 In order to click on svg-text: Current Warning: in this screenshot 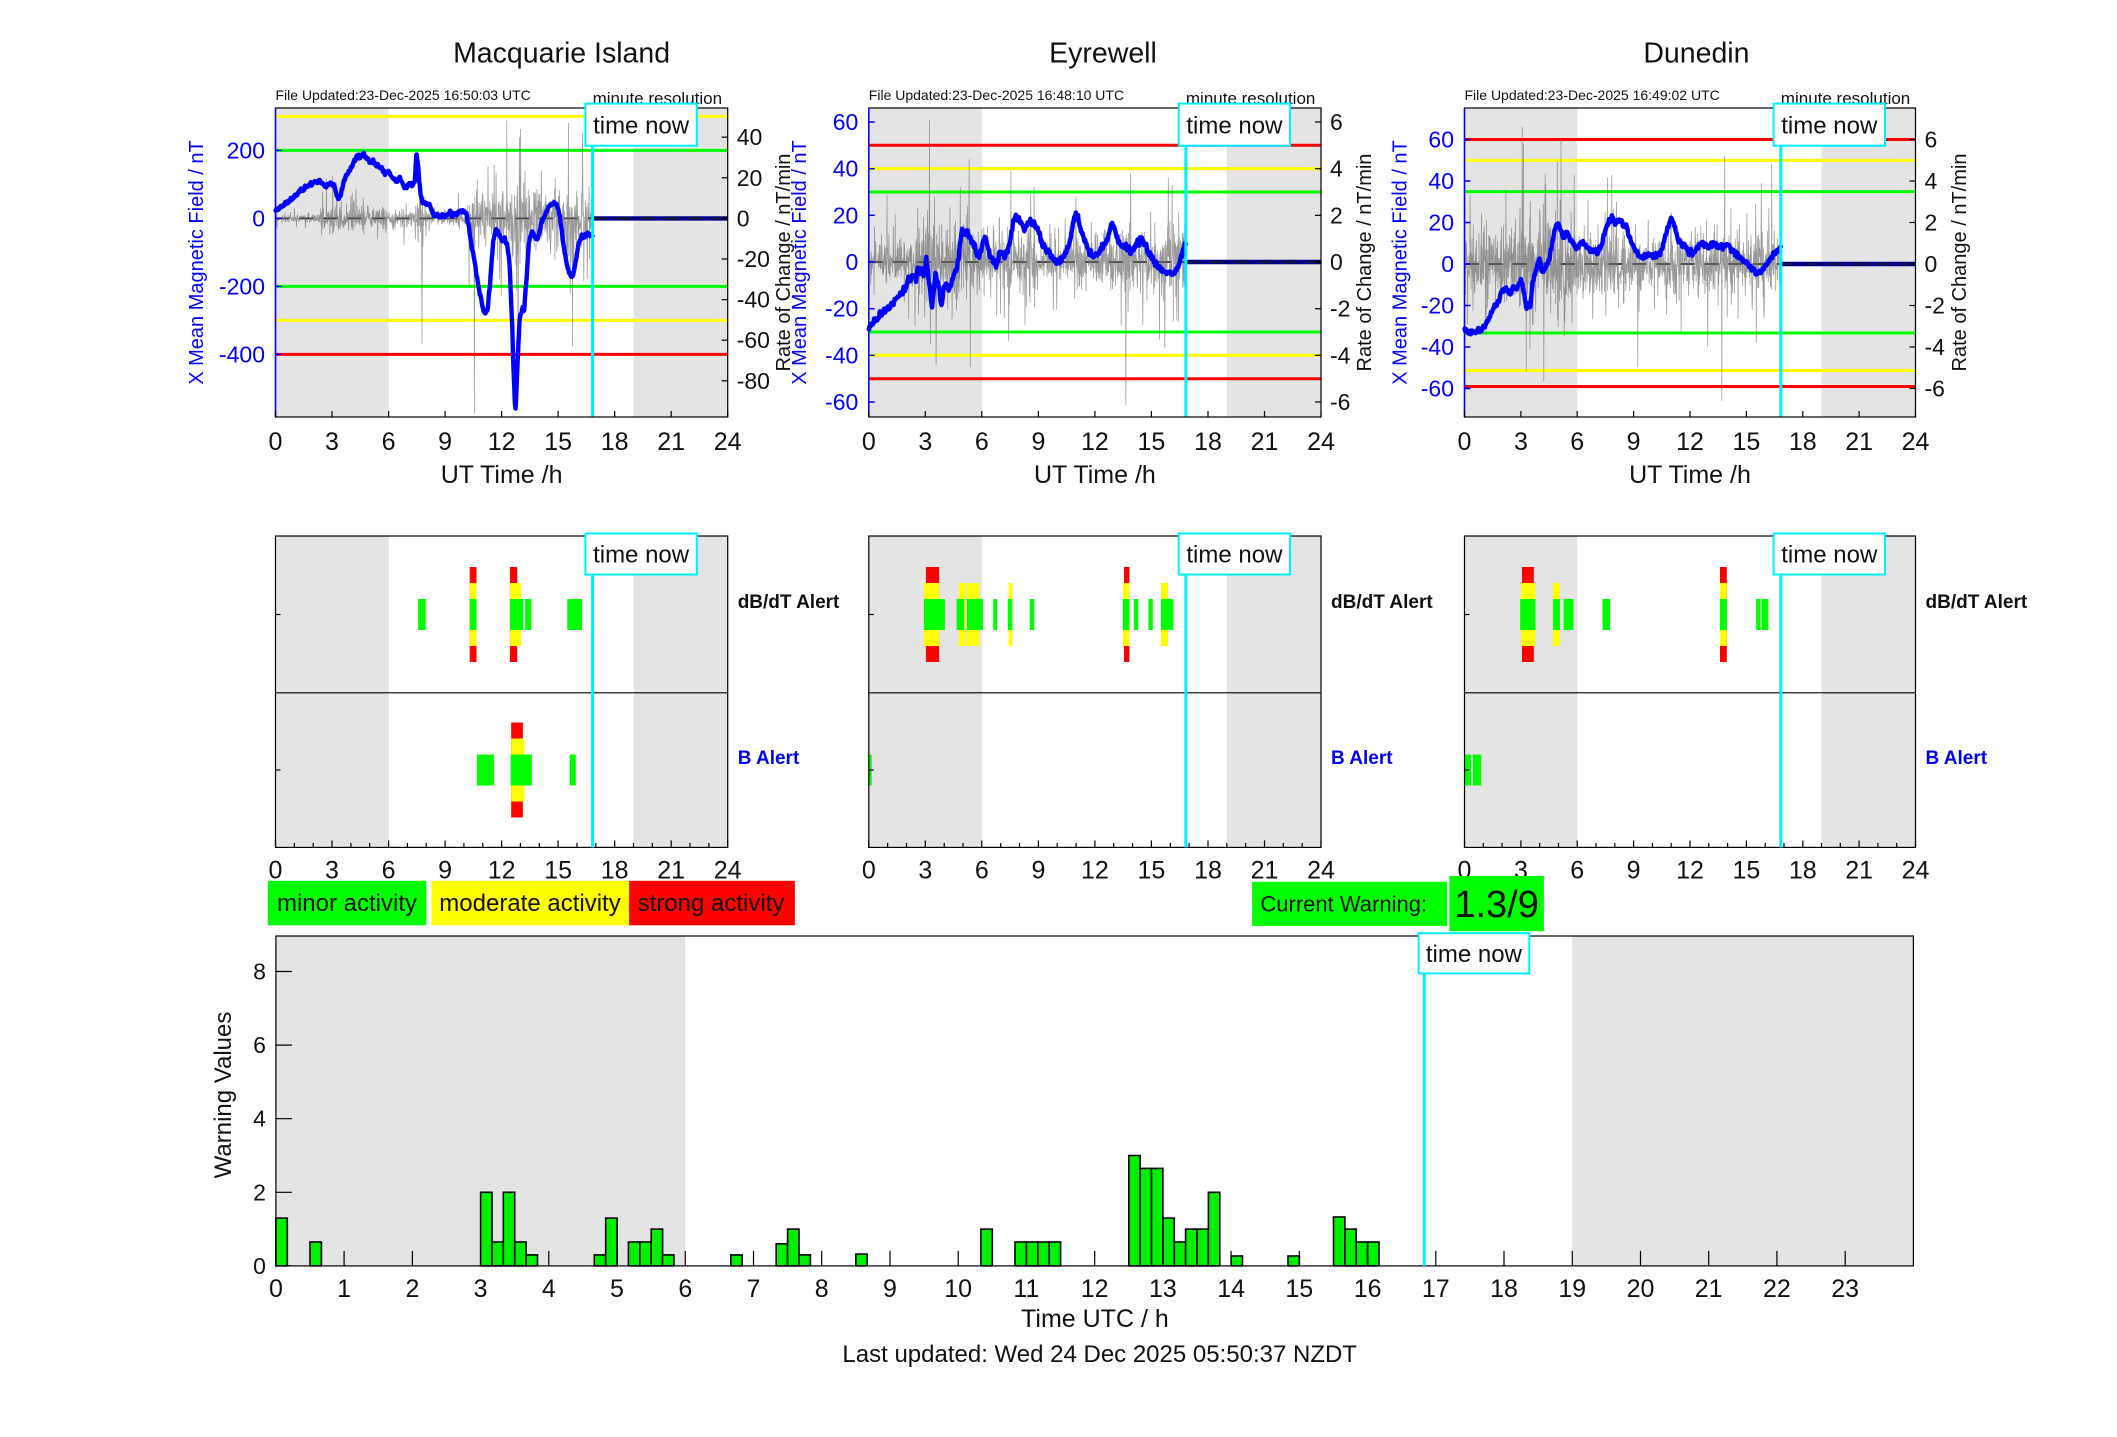, I will do `click(1343, 904)`.